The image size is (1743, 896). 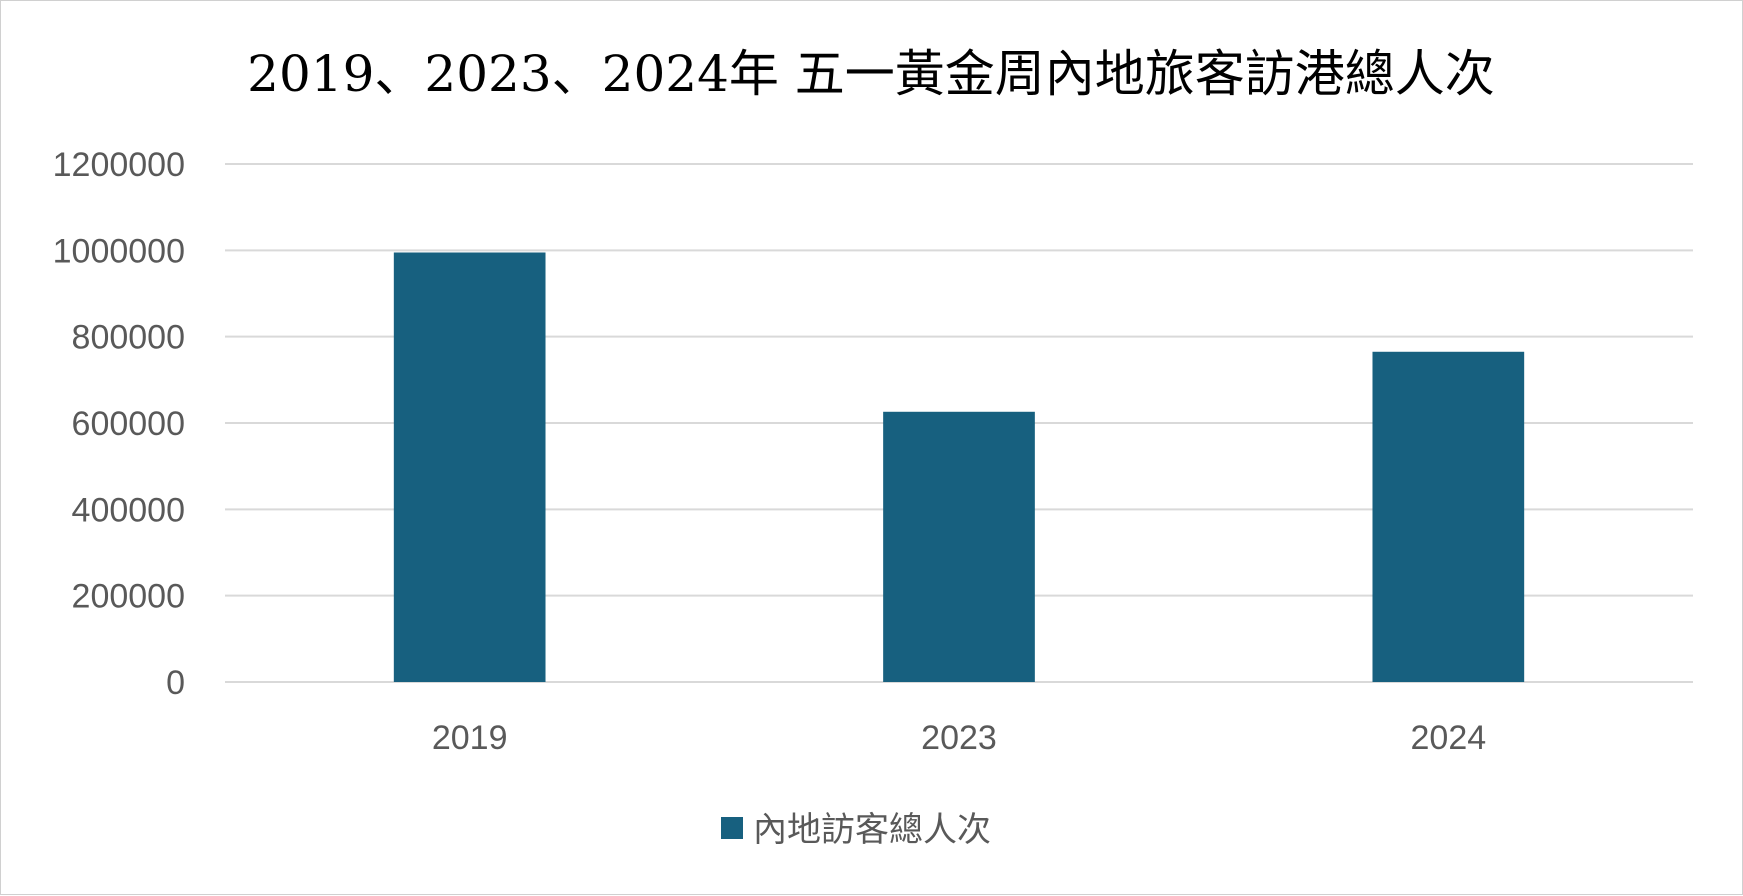 What do you see at coordinates (959, 546) in the screenshot?
I see `bar-2023` at bounding box center [959, 546].